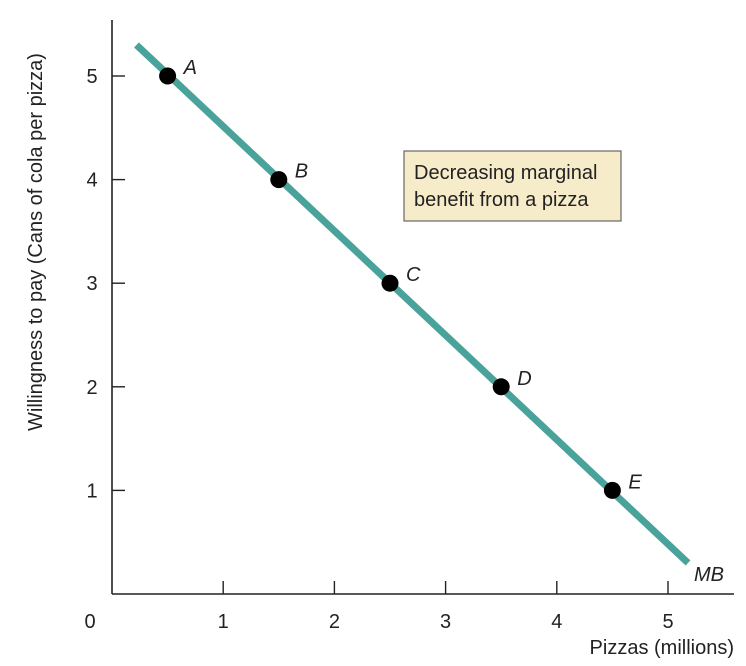  What do you see at coordinates (223, 622) in the screenshot?
I see `x-tick-label-1: 1` at bounding box center [223, 622].